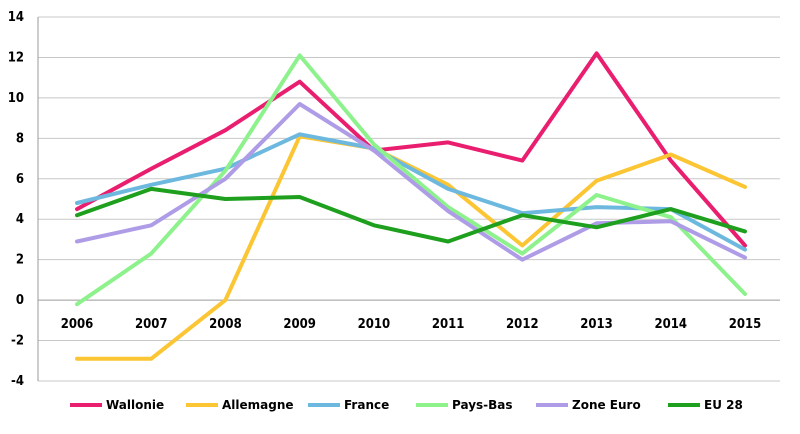 The height and width of the screenshot is (434, 800). Describe the element at coordinates (16, 17) in the screenshot. I see `y-tick-label: 14` at that location.